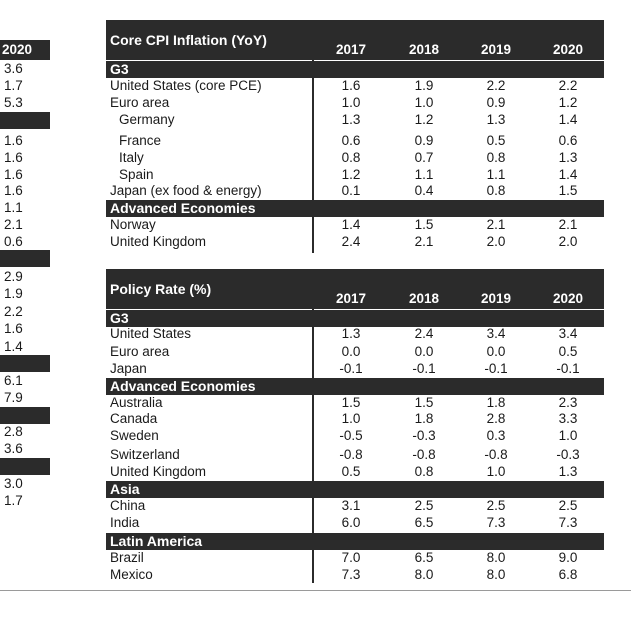 This screenshot has width=631, height=634. I want to click on left-cell: 2.9, so click(13, 276).